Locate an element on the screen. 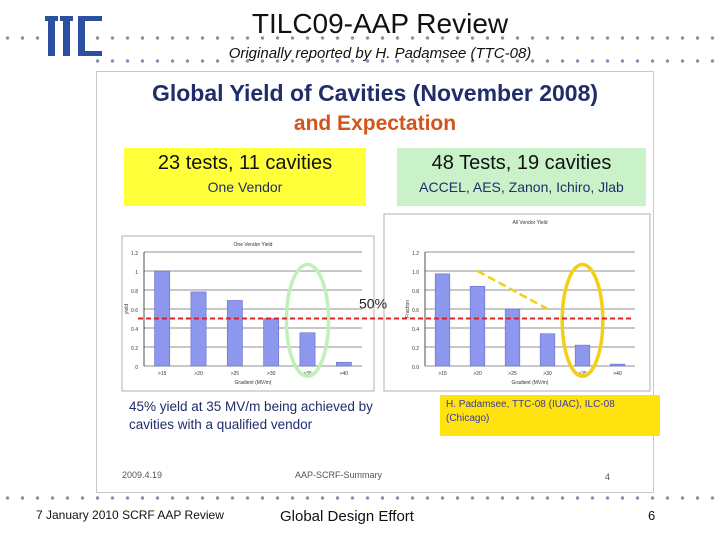 The image size is (720, 540). top-dotted-line is located at coordinates (360, 38).